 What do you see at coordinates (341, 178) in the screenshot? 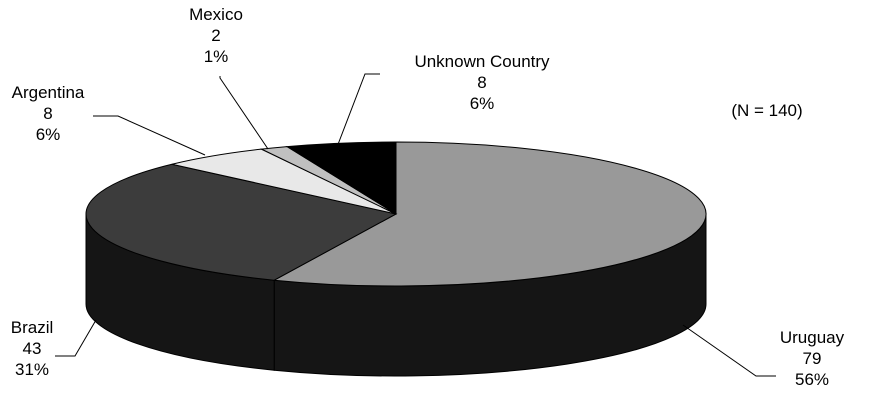
I see `slice-unknown-country` at bounding box center [341, 178].